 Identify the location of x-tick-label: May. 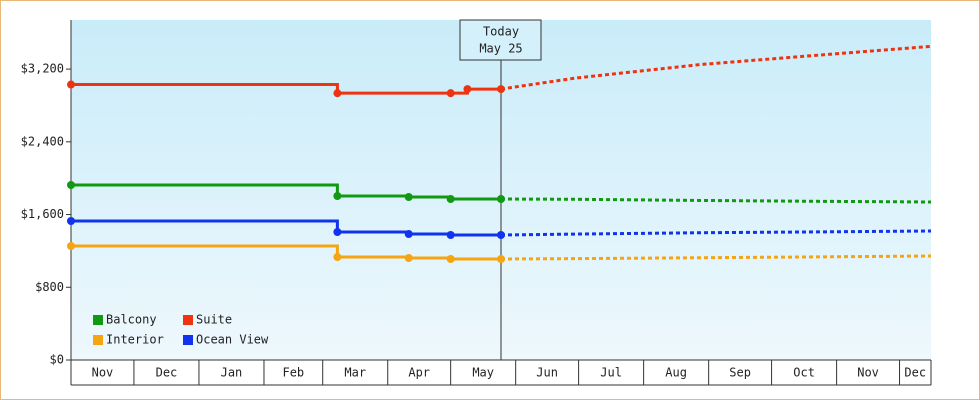
(483, 373).